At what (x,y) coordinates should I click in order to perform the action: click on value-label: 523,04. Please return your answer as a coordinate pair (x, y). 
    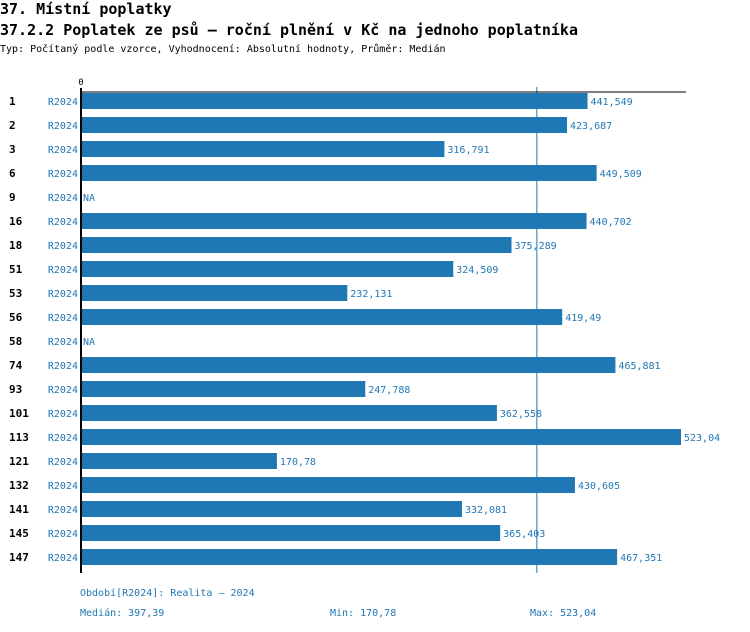
    Looking at the image, I should click on (702, 438).